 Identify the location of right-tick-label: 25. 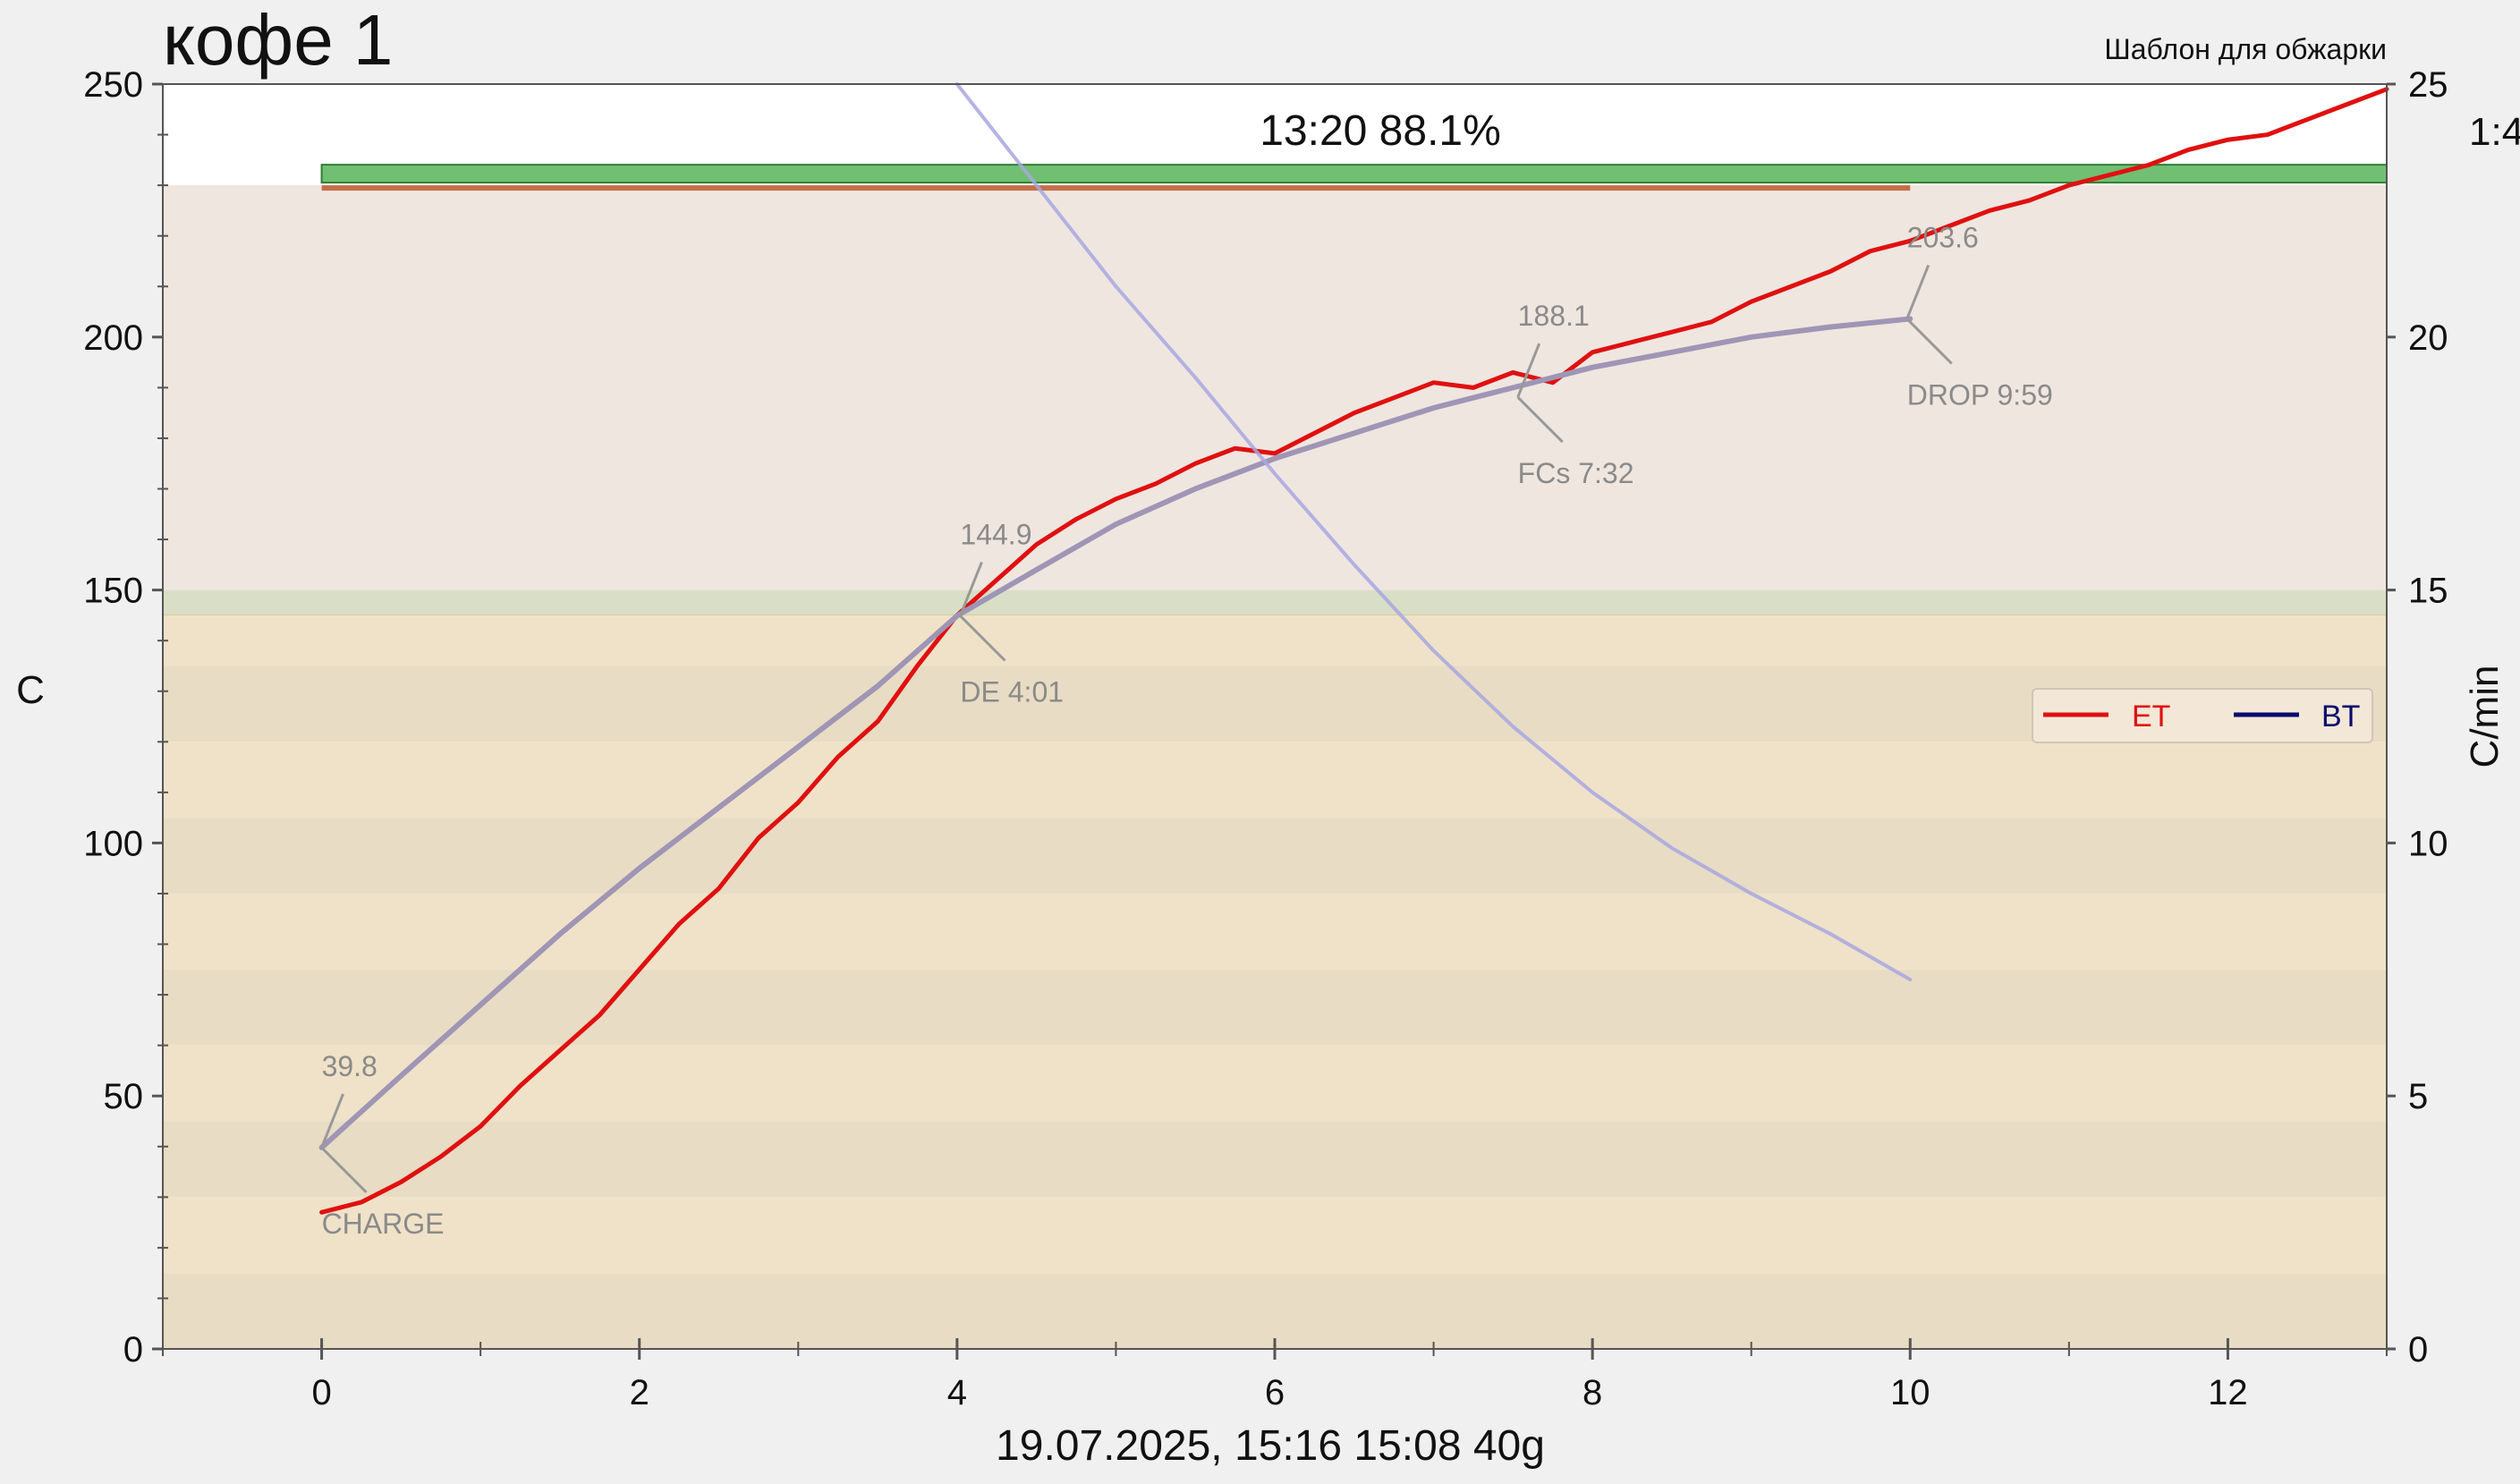
(2428, 85).